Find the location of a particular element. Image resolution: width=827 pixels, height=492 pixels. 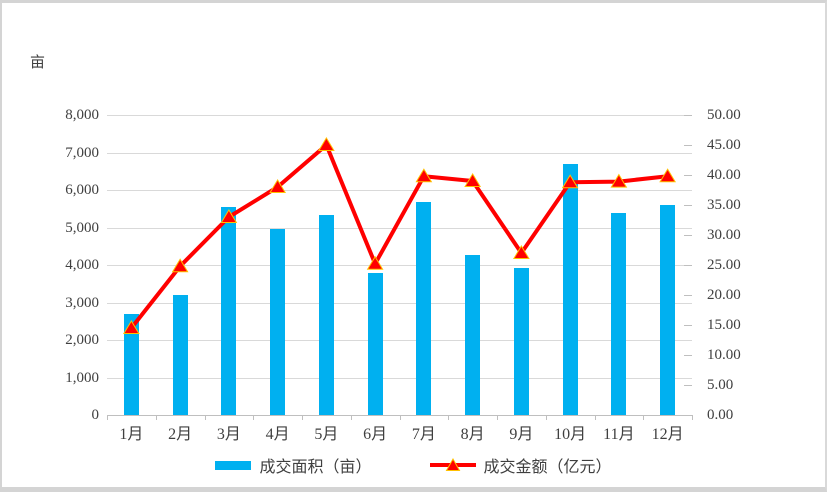

bar-6月 is located at coordinates (375, 343).